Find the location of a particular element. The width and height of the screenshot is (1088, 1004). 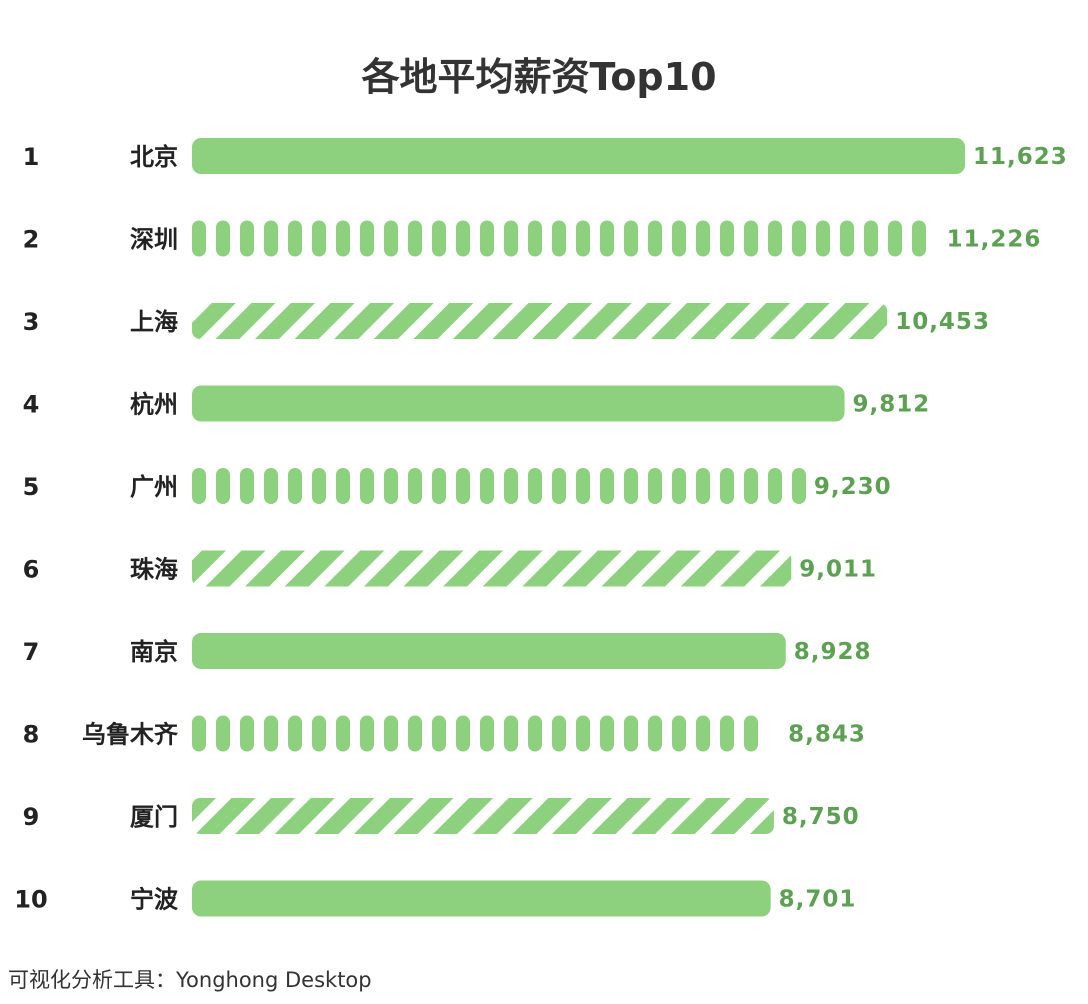

category-label: 杭州 is located at coordinates (154, 405).